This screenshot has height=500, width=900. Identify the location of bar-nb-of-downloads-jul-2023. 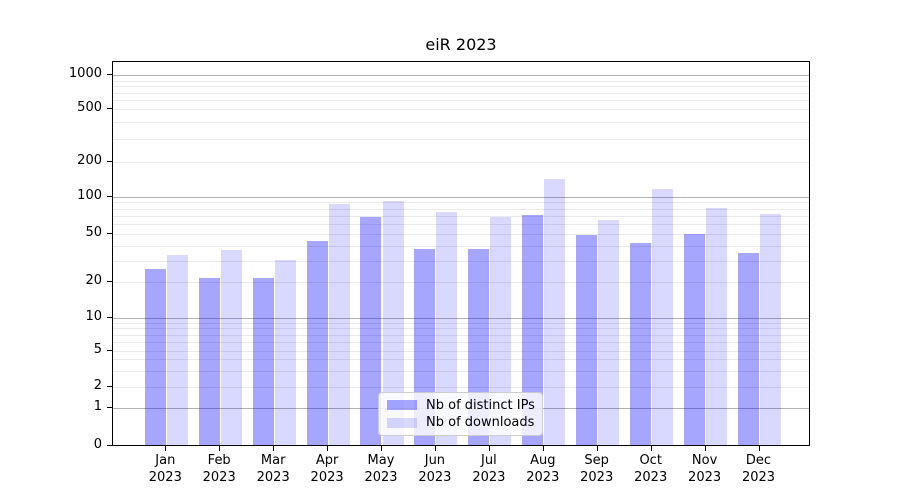
(501, 331).